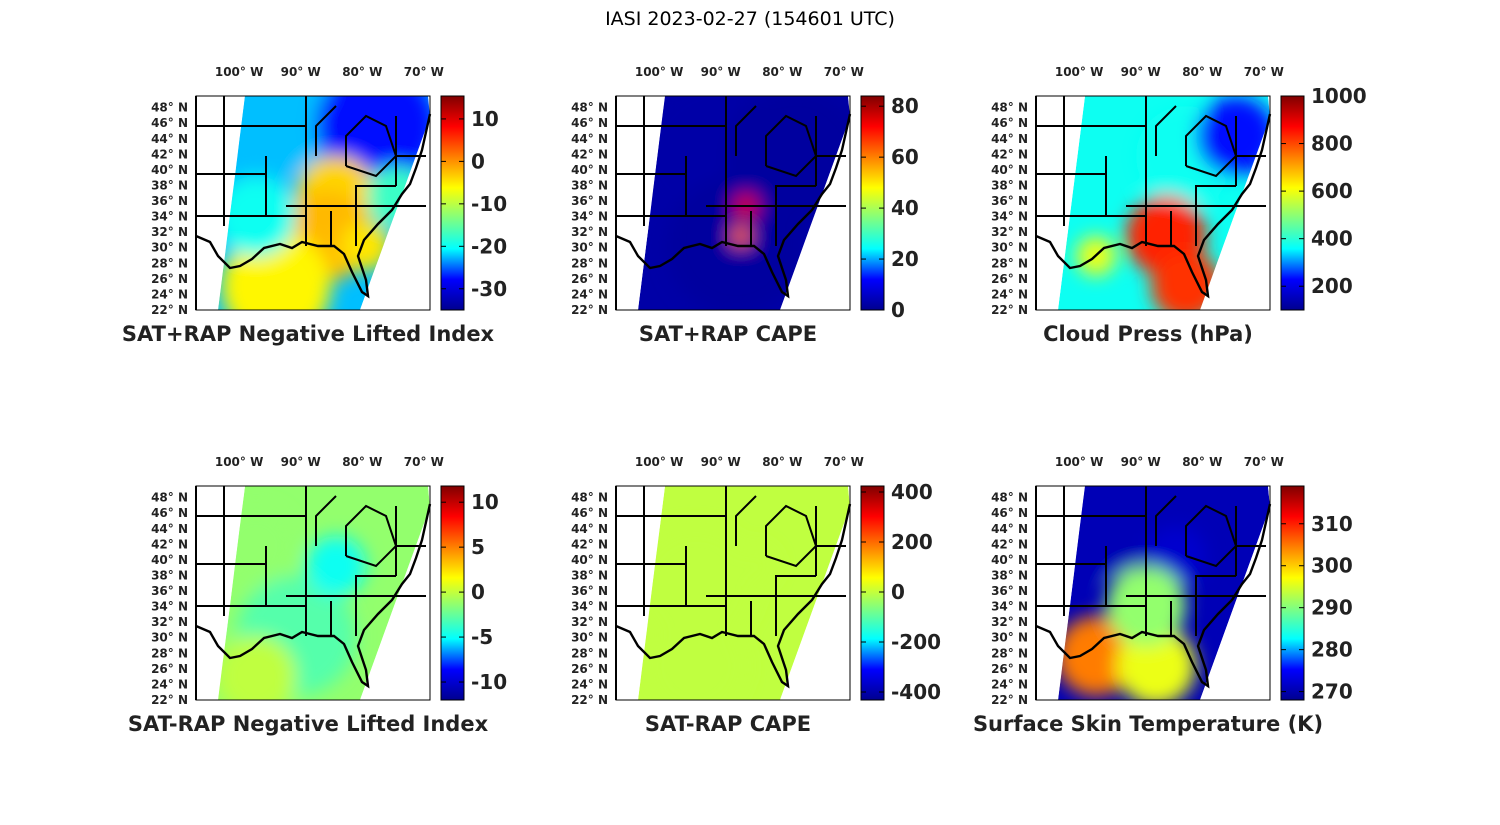  What do you see at coordinates (905, 259) in the screenshot?
I see `colorbar-tick-label: 20` at bounding box center [905, 259].